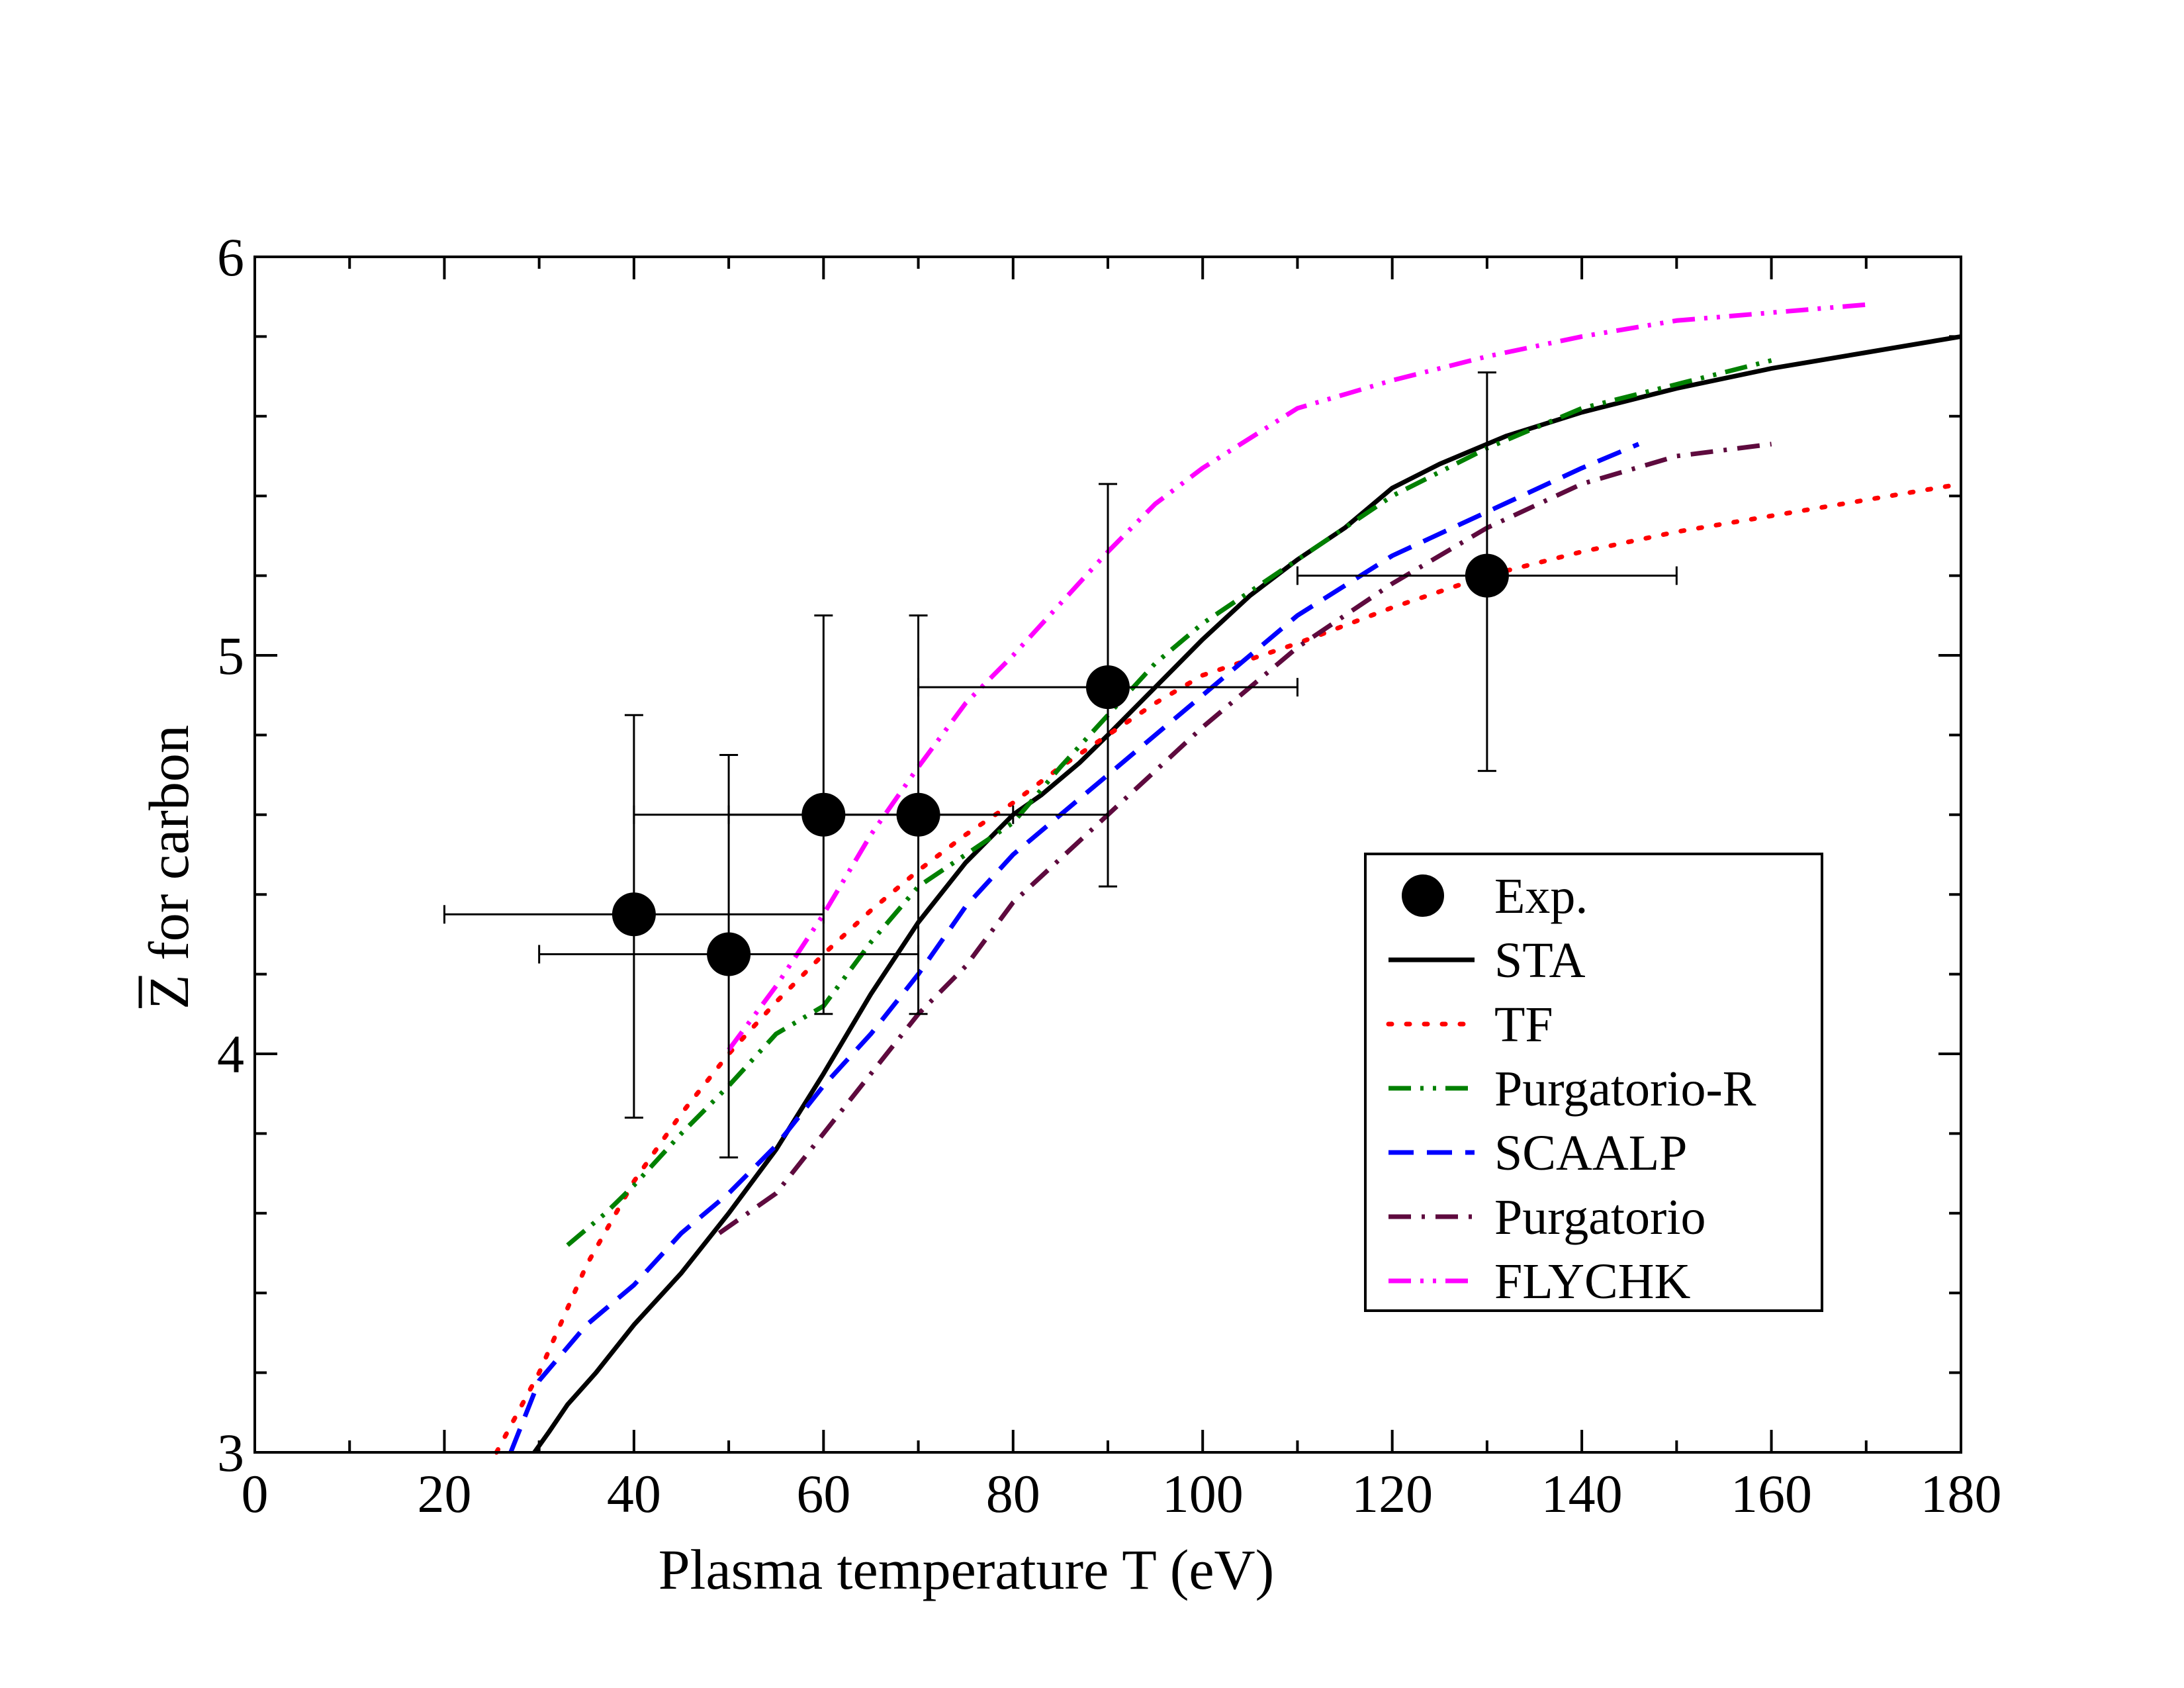  What do you see at coordinates (1524, 1025) in the screenshot?
I see `legend-label-tf: TF` at bounding box center [1524, 1025].